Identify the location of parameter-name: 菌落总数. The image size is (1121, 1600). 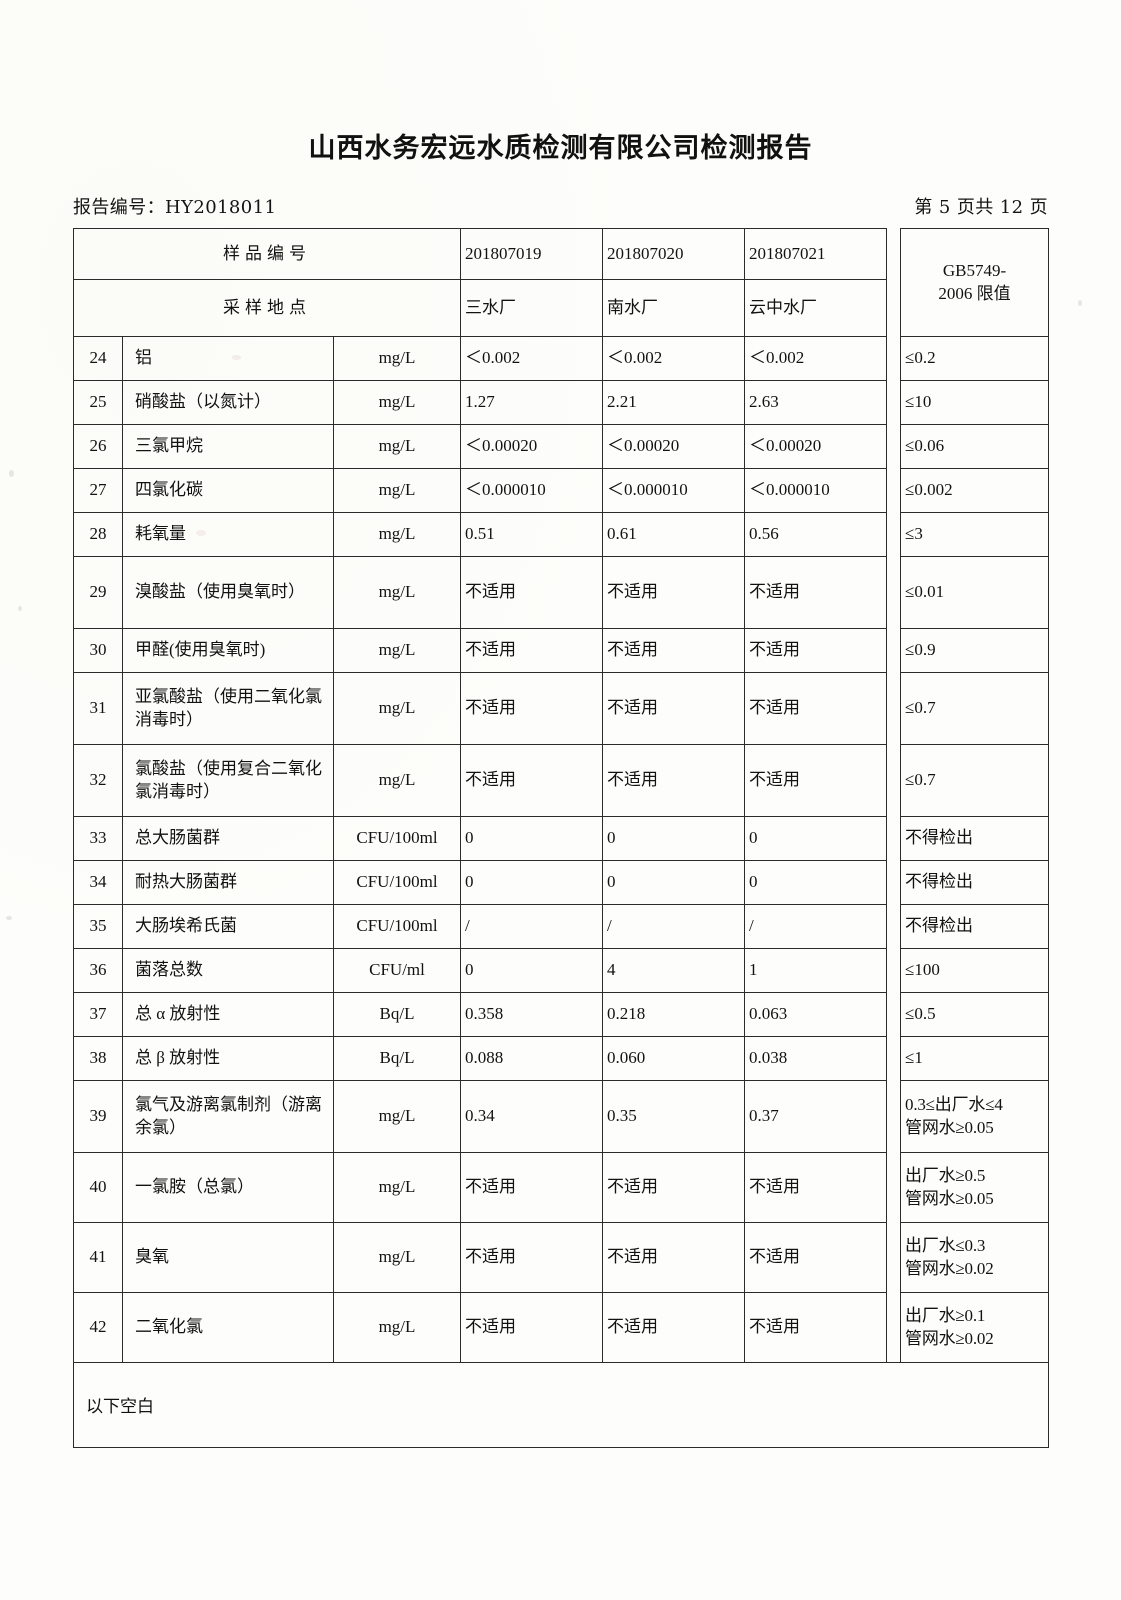
(228, 970).